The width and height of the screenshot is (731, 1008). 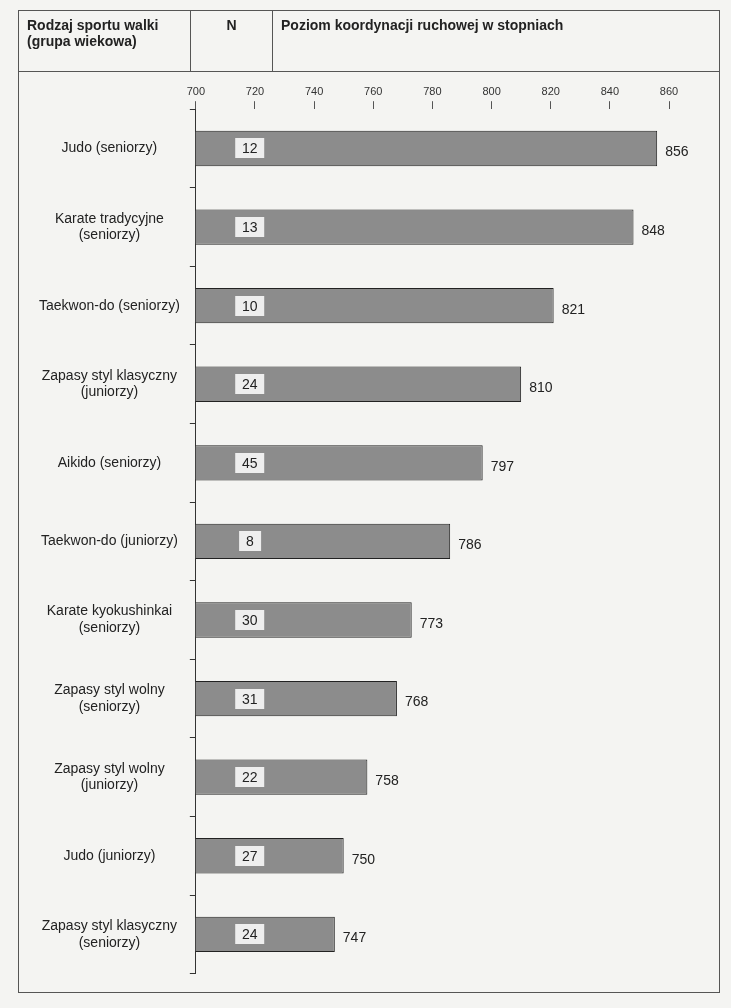 I want to click on data-label: 773, so click(x=431, y=622).